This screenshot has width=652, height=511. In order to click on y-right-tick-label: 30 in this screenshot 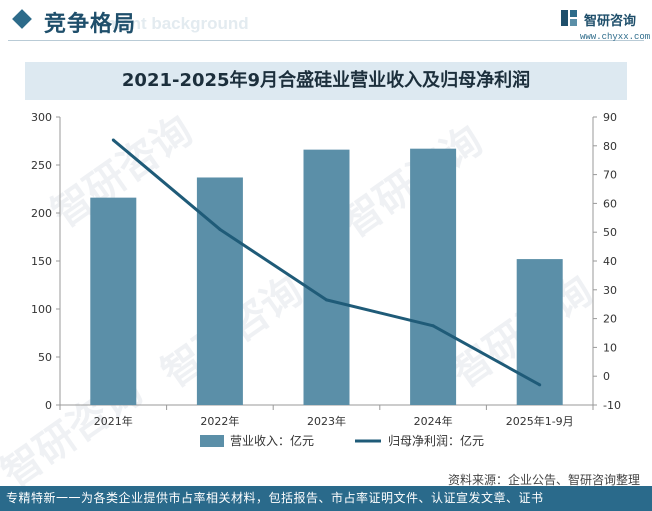, I will do `click(610, 290)`.